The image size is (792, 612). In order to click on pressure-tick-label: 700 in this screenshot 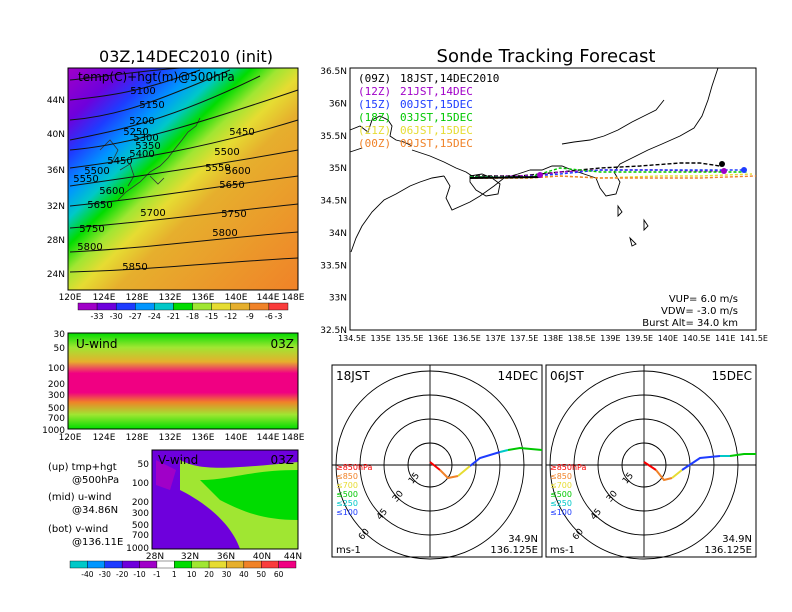, I will do `click(56, 419)`.